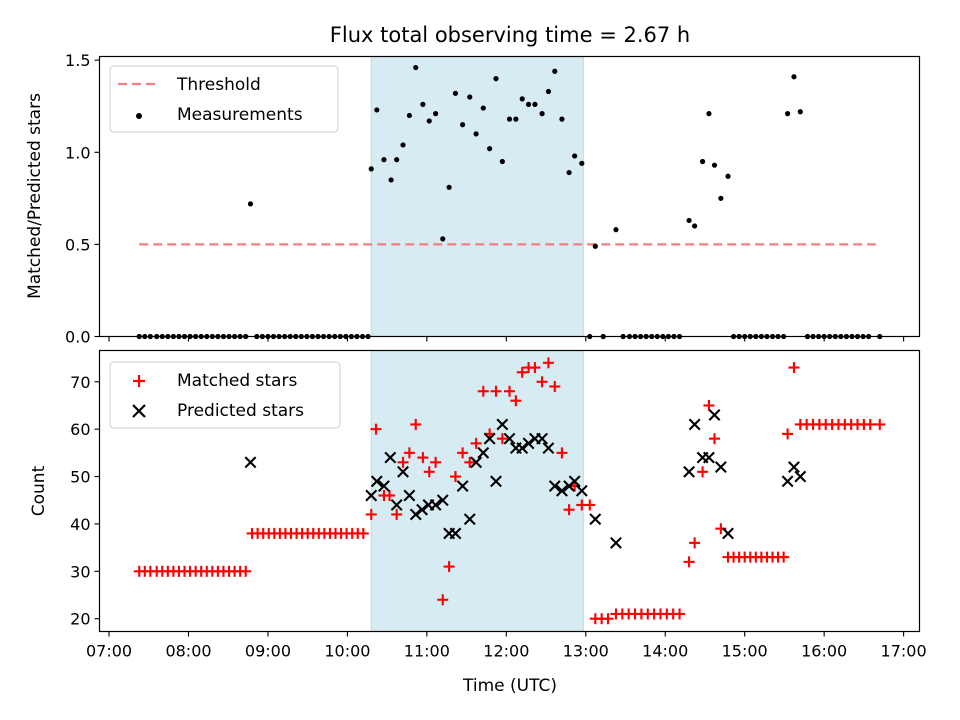 This screenshot has width=960, height=720. Describe the element at coordinates (39, 490) in the screenshot. I see `y-axis-label-bottom: Count` at that location.